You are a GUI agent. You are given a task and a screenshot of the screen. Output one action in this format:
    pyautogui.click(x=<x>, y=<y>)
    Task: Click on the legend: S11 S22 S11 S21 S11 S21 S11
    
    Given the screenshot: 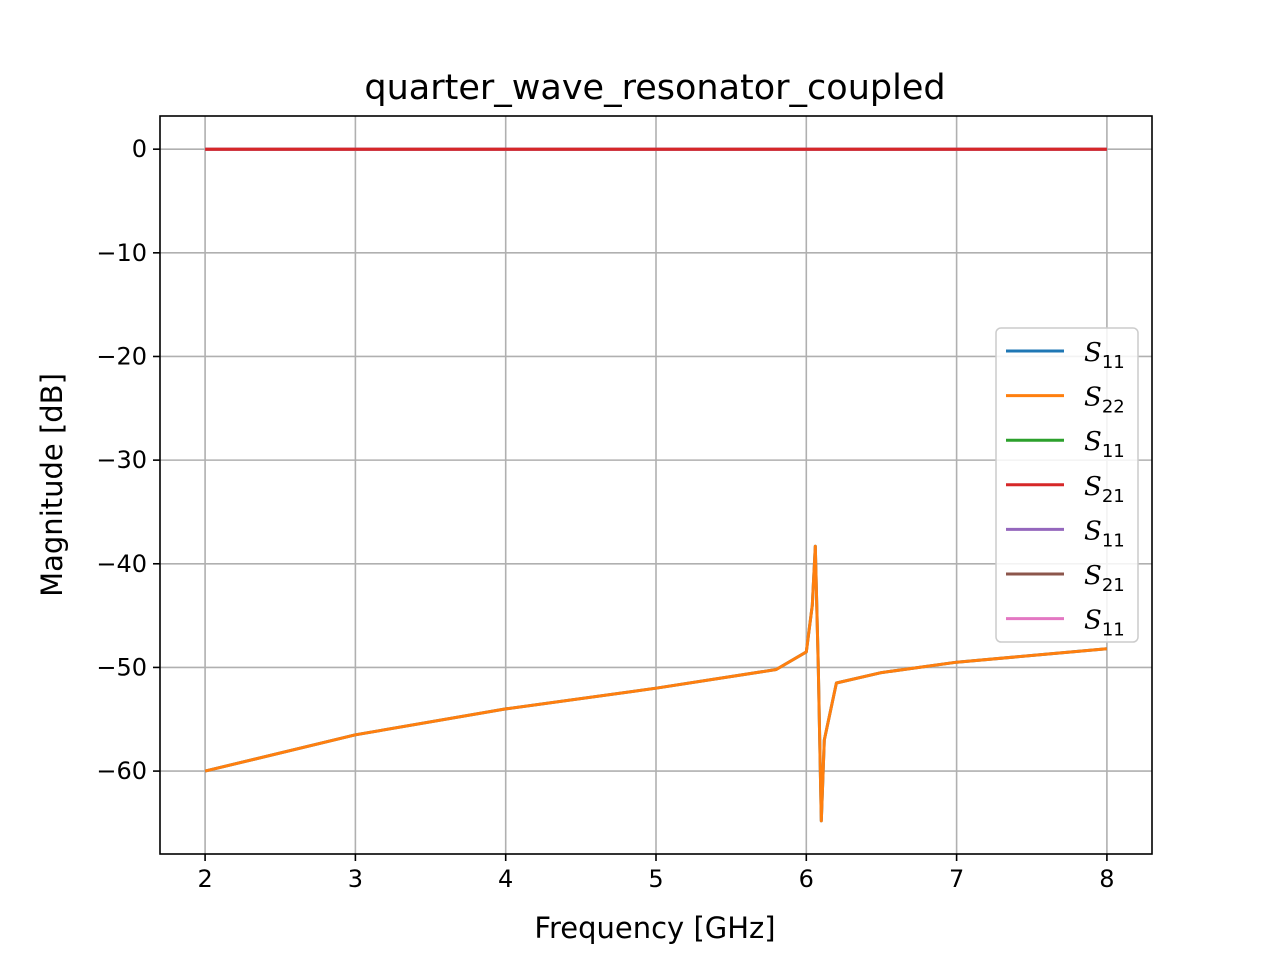 What is the action you would take?
    pyautogui.click(x=1067, y=485)
    